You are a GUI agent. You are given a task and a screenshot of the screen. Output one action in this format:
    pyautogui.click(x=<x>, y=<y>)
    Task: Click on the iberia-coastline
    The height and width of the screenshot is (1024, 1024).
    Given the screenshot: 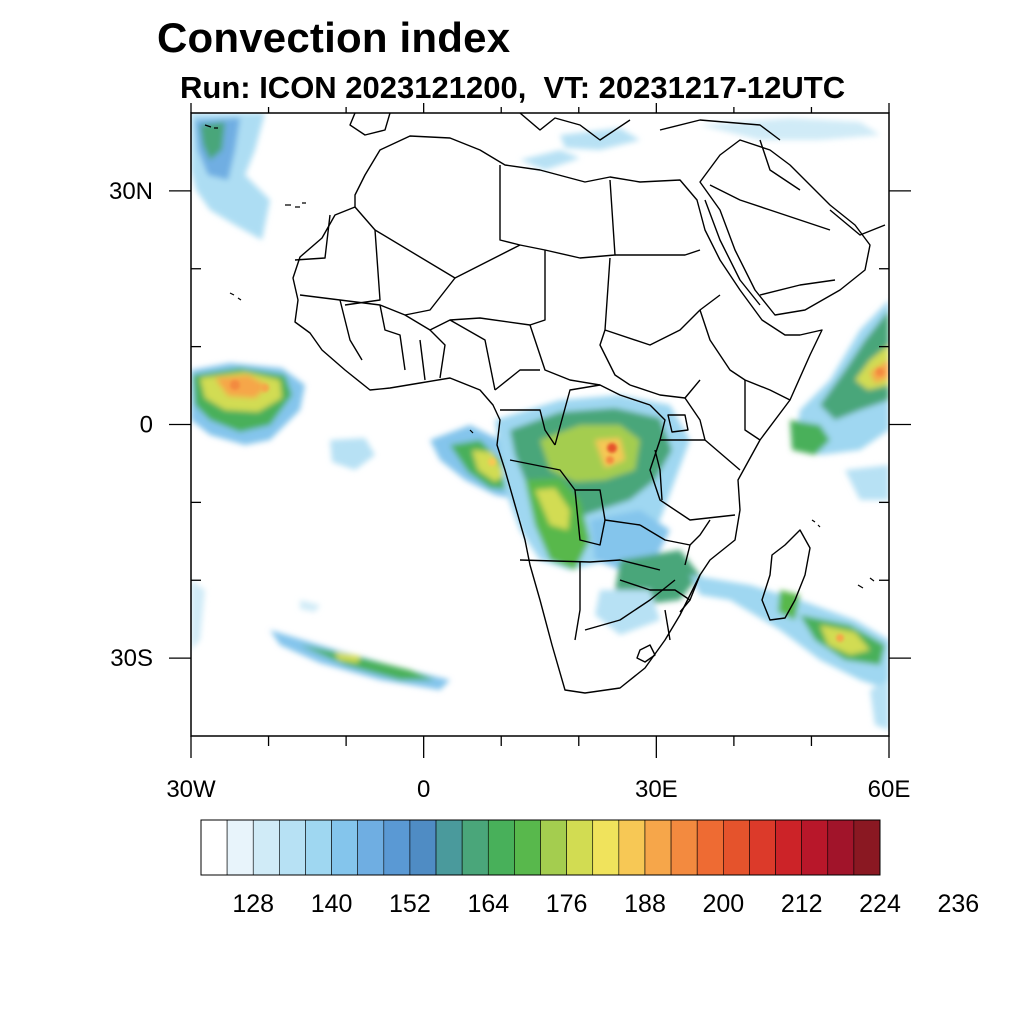 What is the action you would take?
    pyautogui.click(x=370, y=124)
    